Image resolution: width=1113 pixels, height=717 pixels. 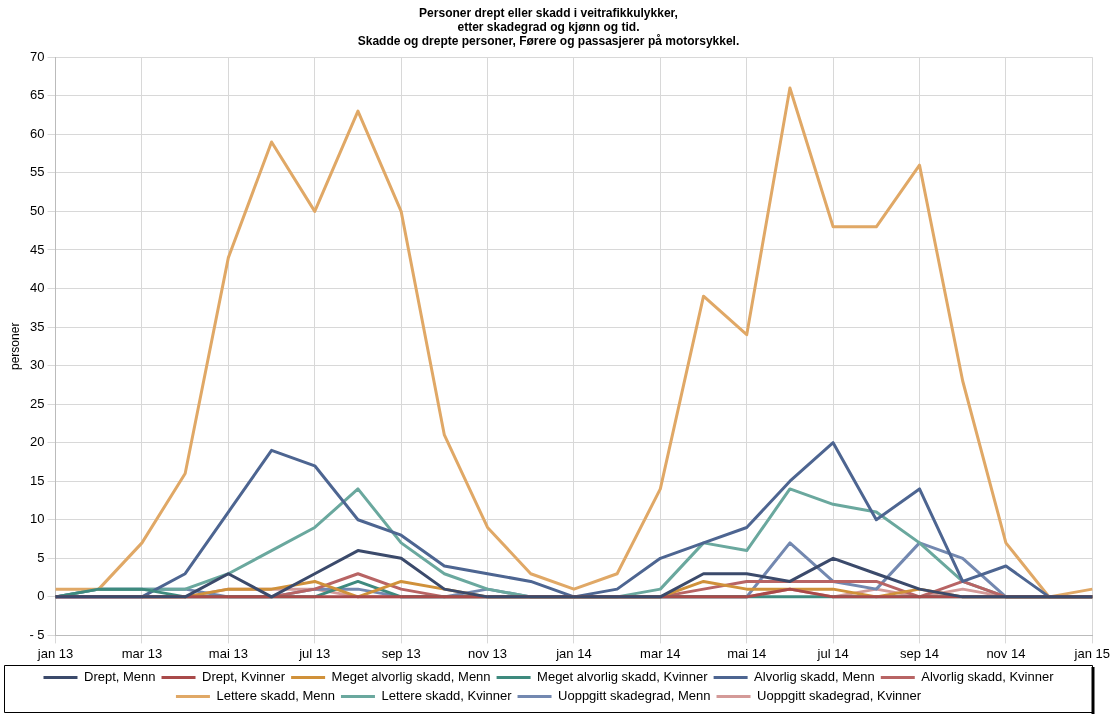 I want to click on y-tick-label: 20, so click(x=37, y=442).